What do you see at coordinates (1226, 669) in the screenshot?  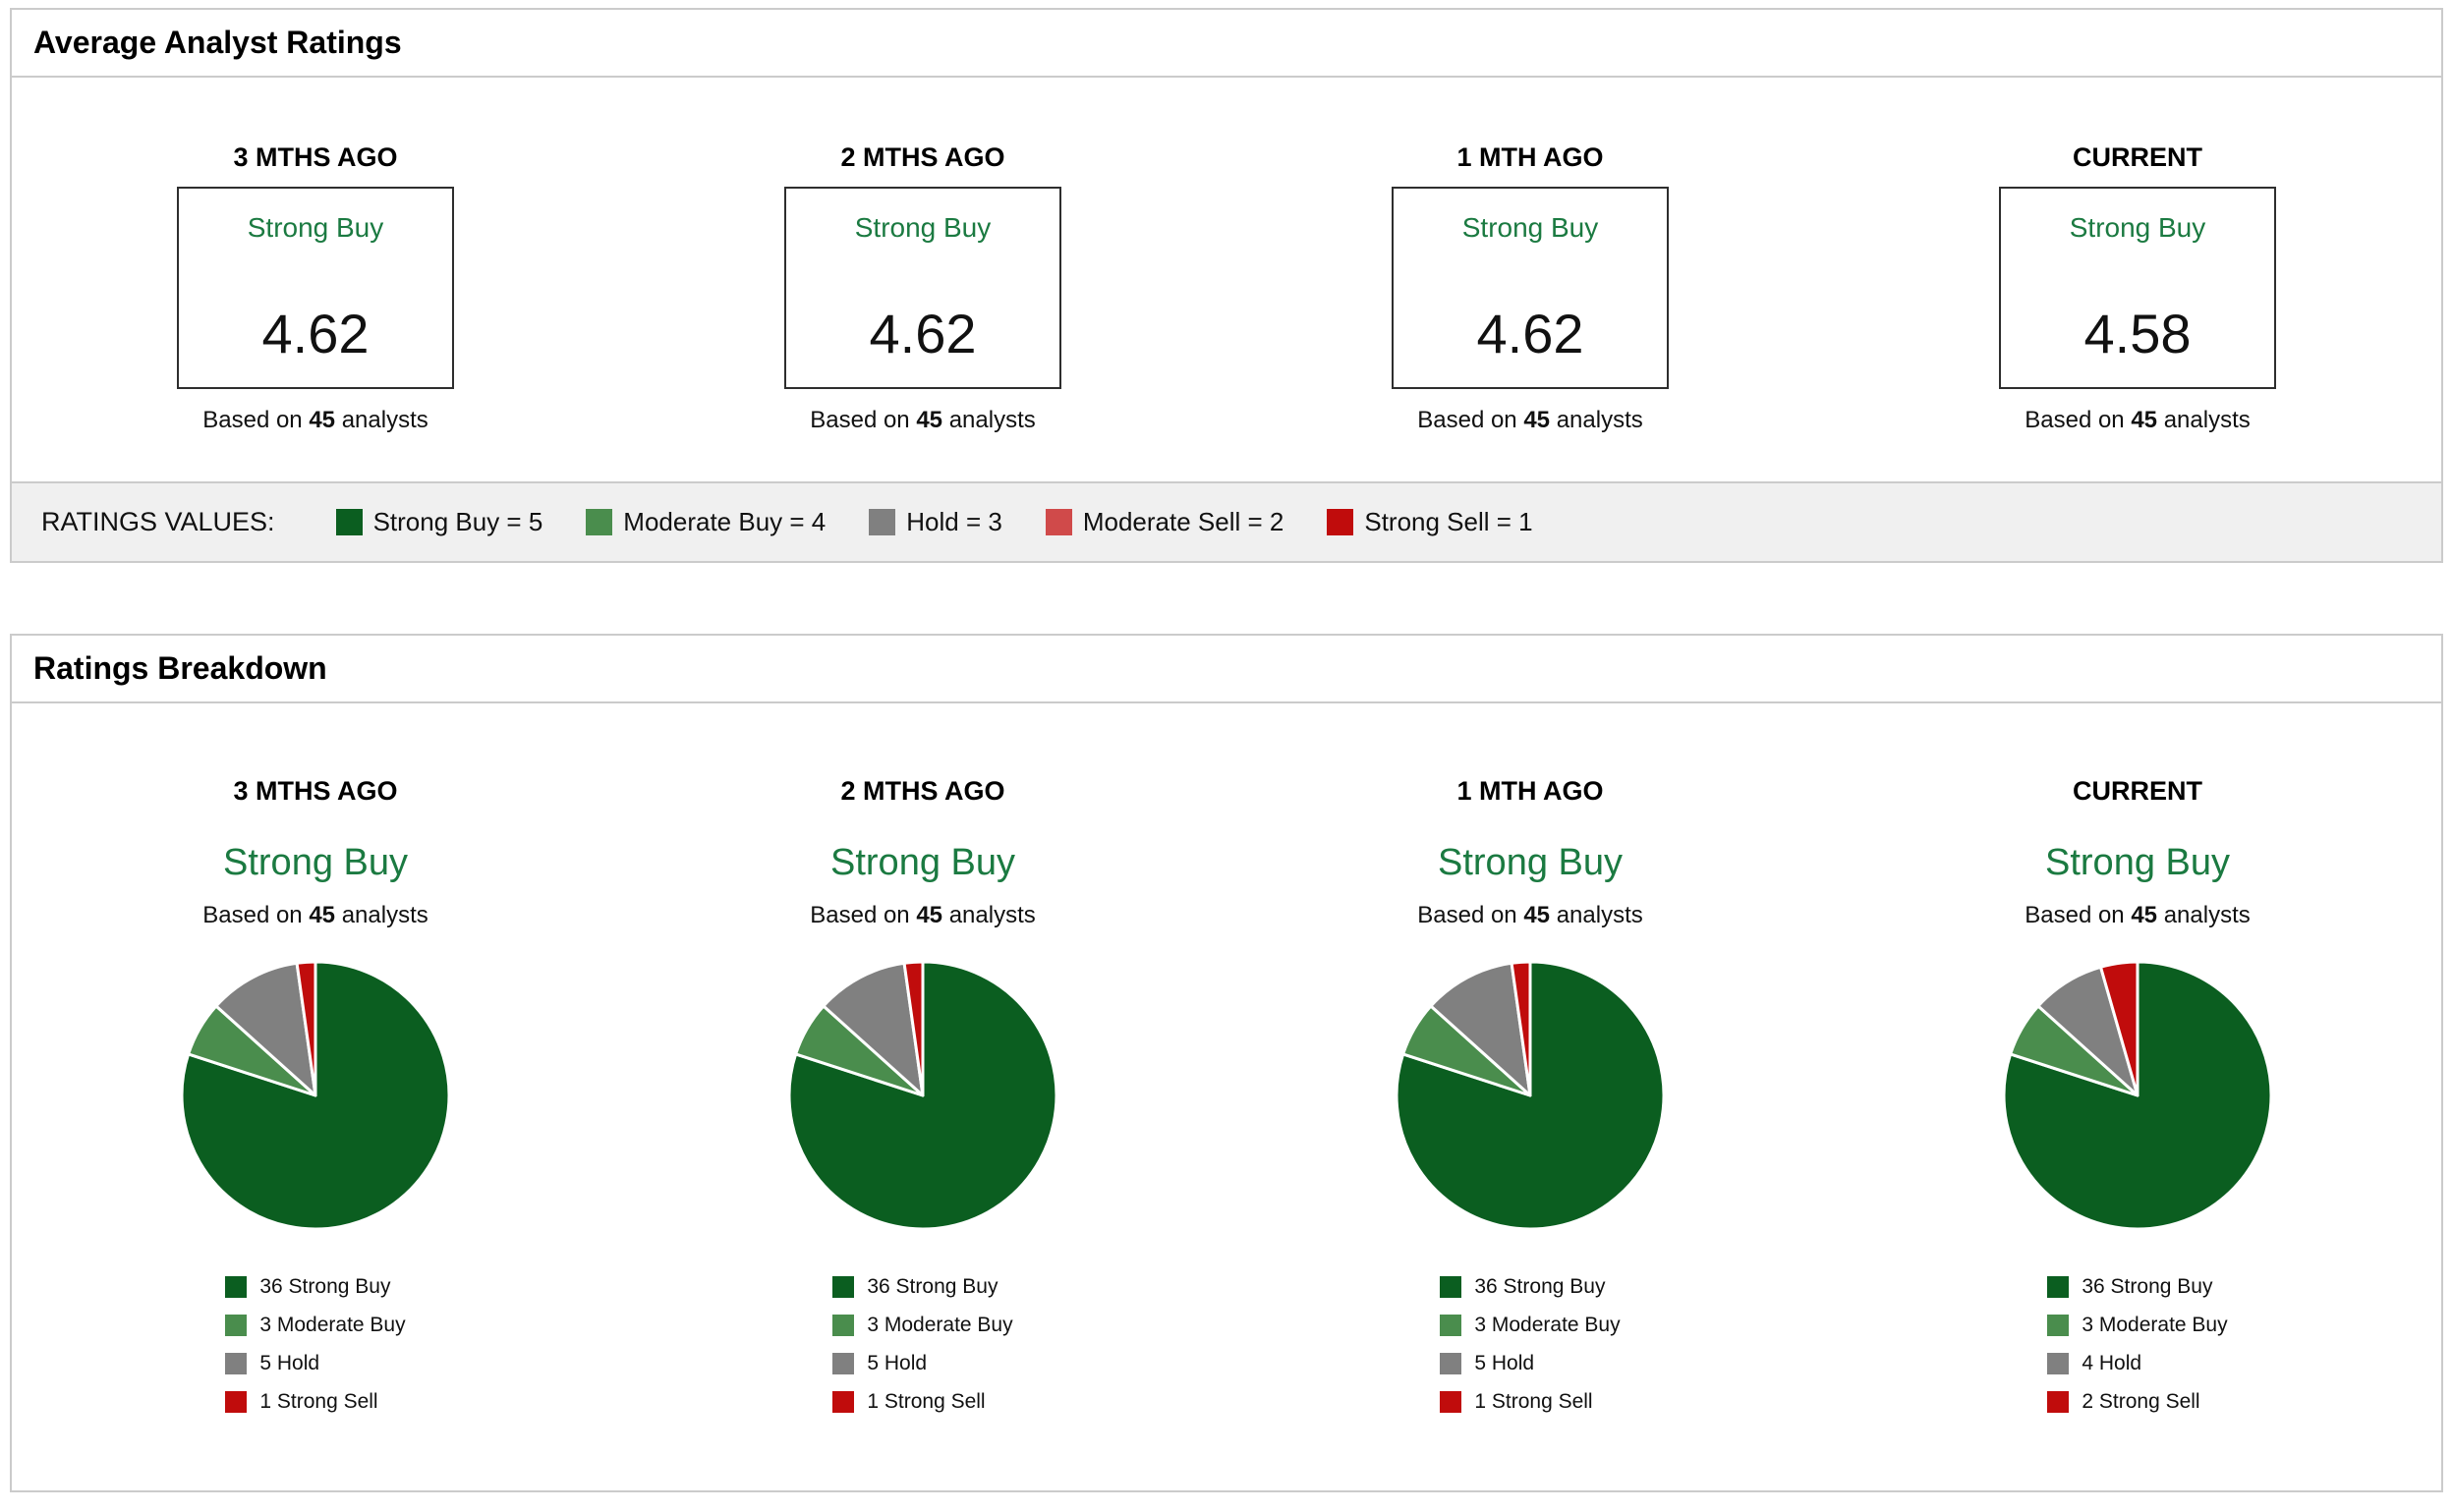 I see `ratings-breakdown-header: Ratings Breakdown` at bounding box center [1226, 669].